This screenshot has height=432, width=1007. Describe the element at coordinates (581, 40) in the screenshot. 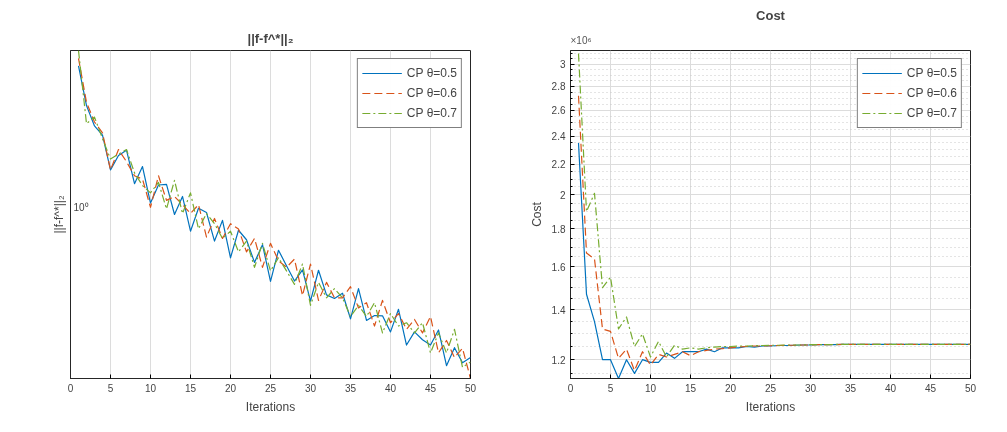

I see `text: ×10⁶` at that location.